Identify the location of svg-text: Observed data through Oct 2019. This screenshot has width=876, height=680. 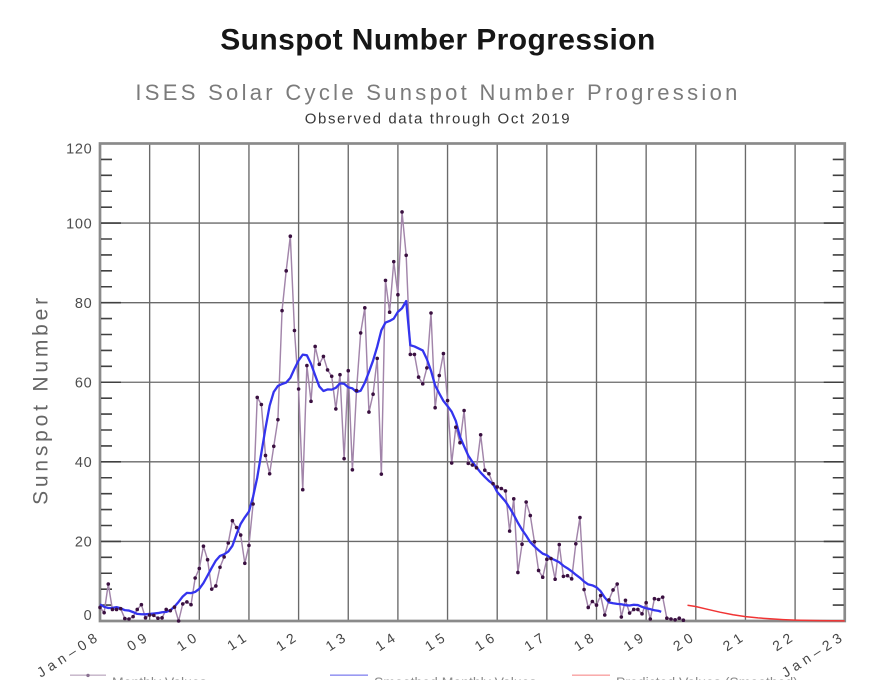
(438, 119).